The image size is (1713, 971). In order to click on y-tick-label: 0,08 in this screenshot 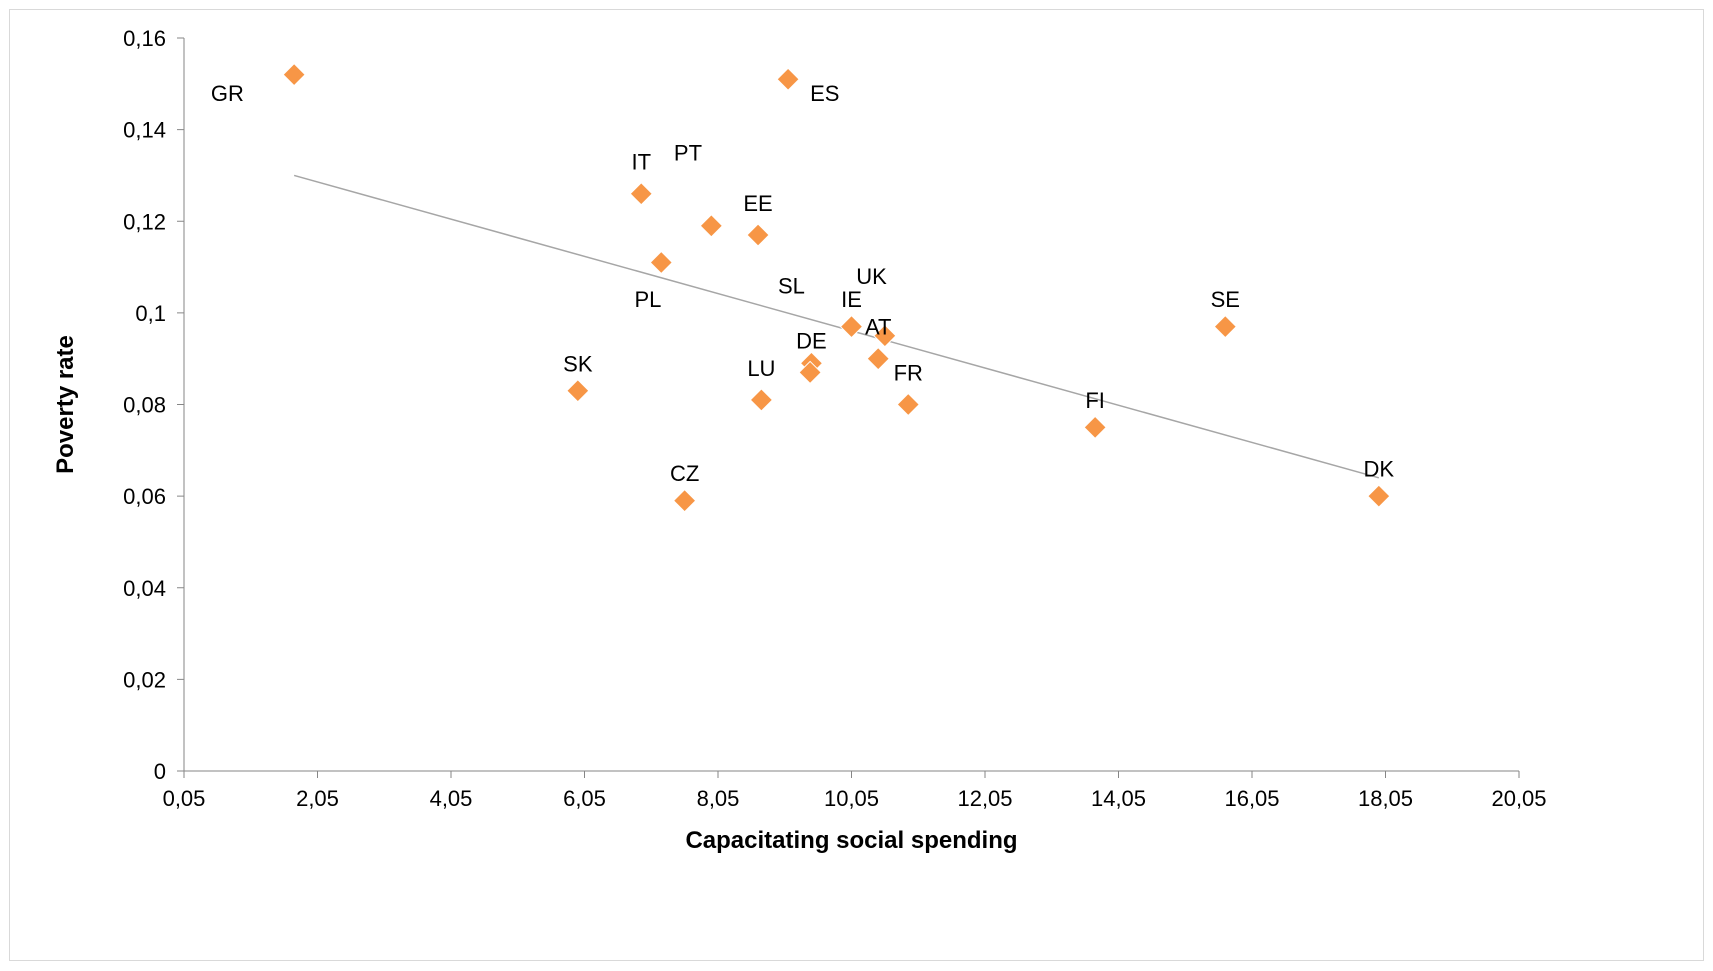, I will do `click(144, 405)`.